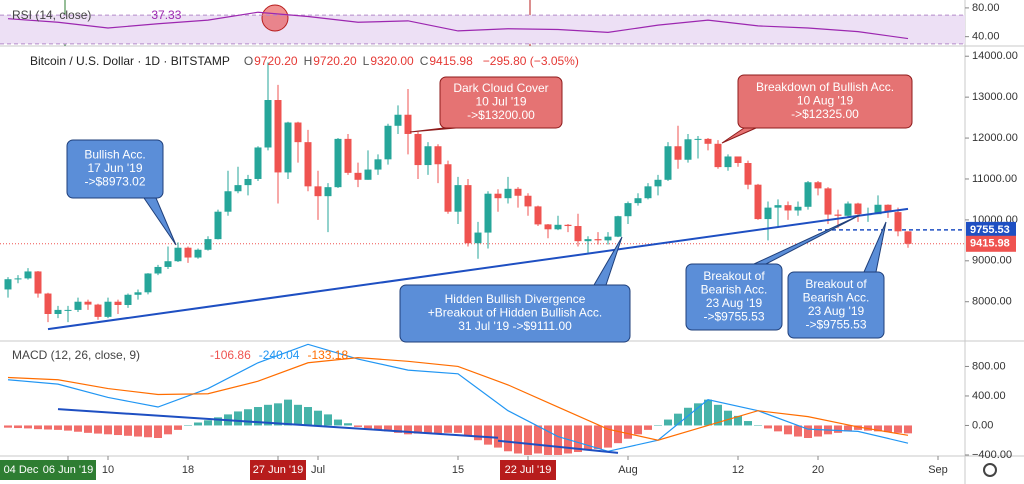  Describe the element at coordinates (734, 303) in the screenshot. I see `annotation-text: 23 Aug '19` at that location.